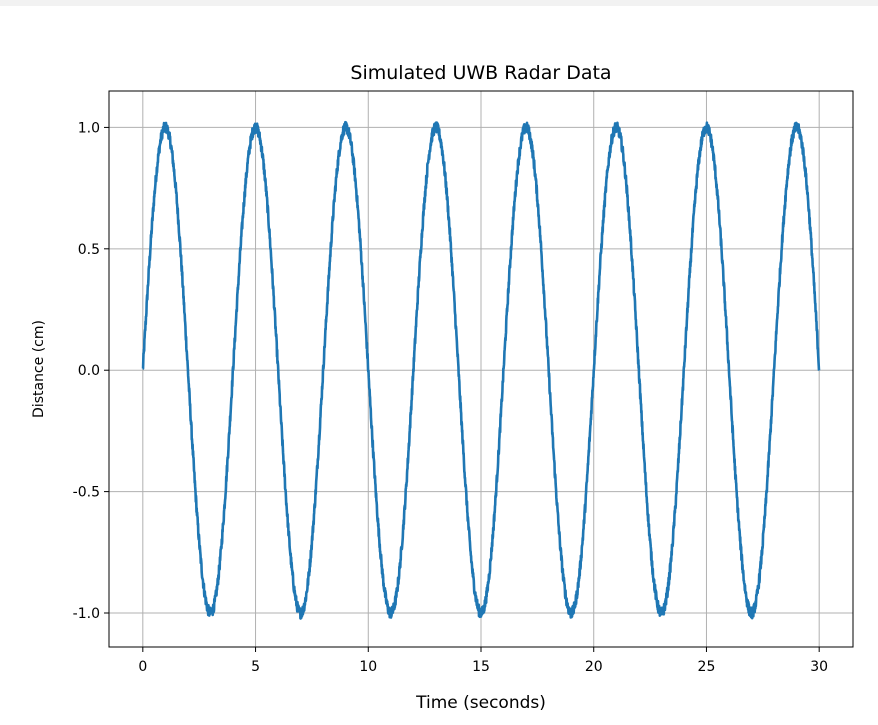 The image size is (878, 725). I want to click on y-tick-label: -1.0, so click(86, 614).